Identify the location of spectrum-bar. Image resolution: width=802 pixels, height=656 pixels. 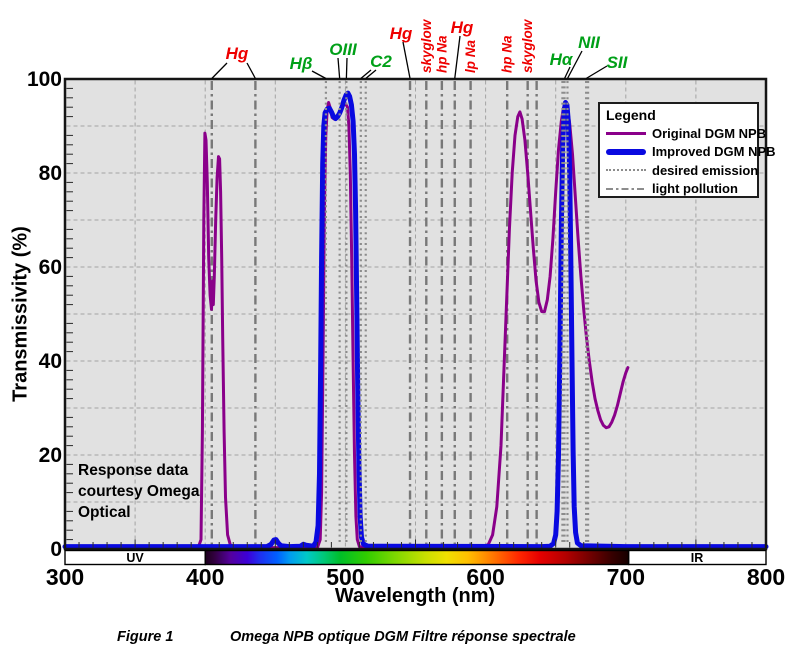
(415, 557).